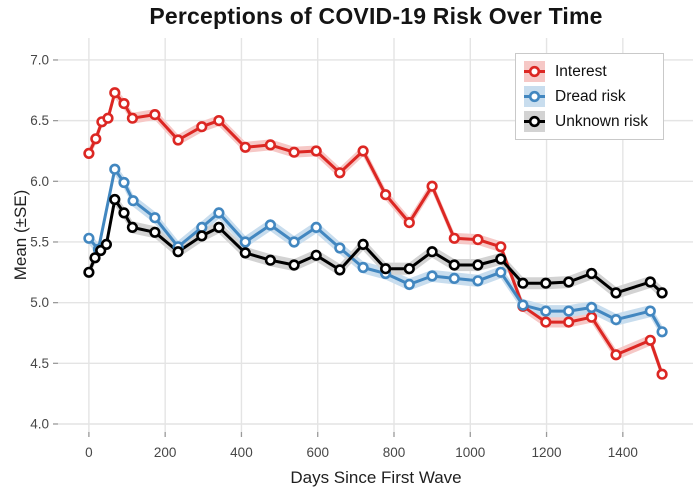 This screenshot has width=700, height=500. What do you see at coordinates (534, 71) in the screenshot?
I see `legend-key-icon-interest` at bounding box center [534, 71].